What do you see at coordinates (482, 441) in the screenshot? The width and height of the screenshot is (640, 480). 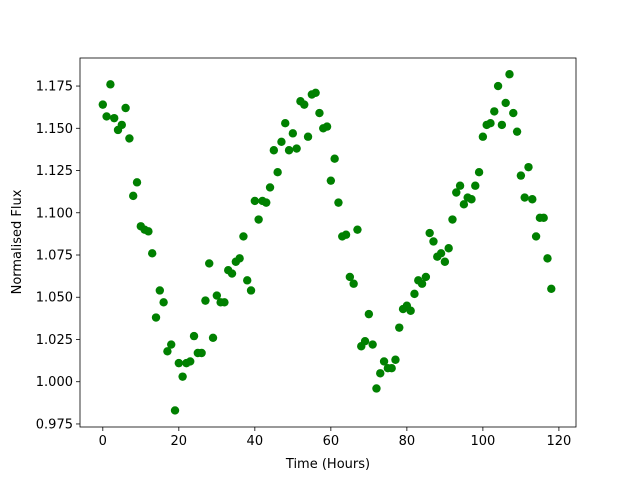 I see `x-tick-label: 100` at bounding box center [482, 441].